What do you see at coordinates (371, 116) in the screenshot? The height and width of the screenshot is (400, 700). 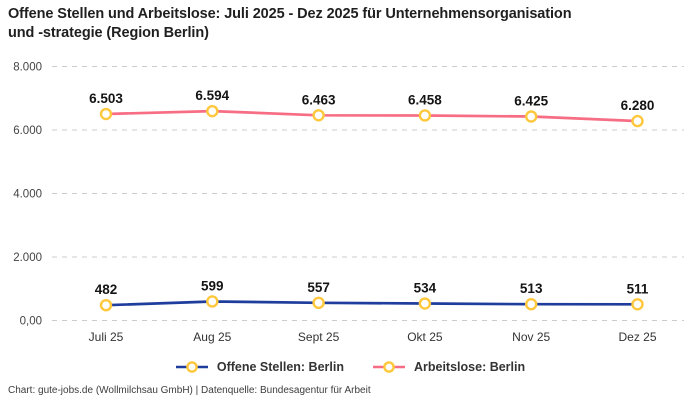 I see `series-line-arbeitslose-berlin` at bounding box center [371, 116].